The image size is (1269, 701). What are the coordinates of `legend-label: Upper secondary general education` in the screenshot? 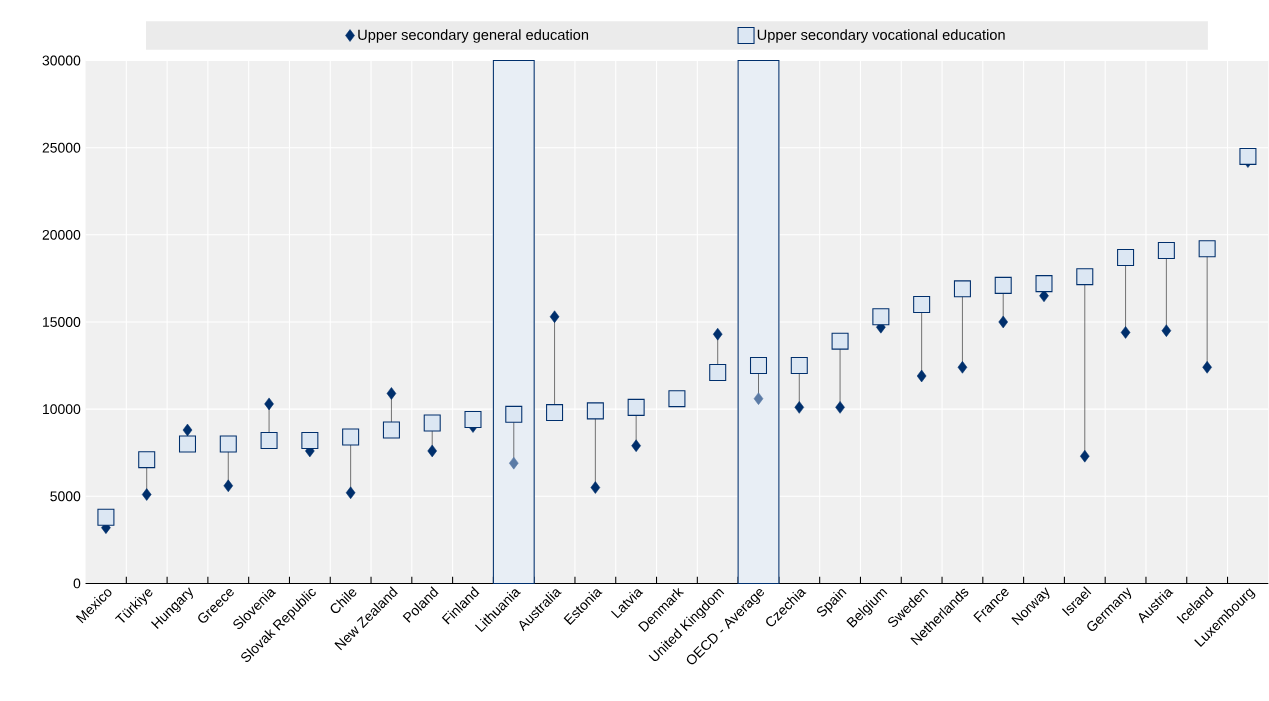 It's located at (473, 36).